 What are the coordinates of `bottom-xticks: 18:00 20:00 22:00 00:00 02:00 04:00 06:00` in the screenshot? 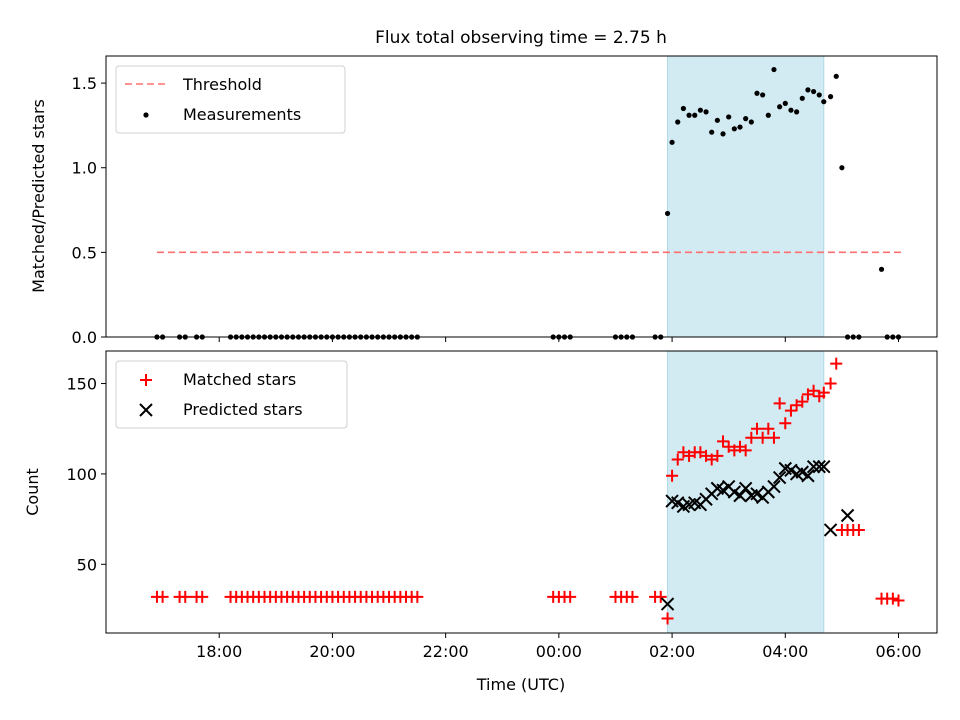 It's located at (559, 647).